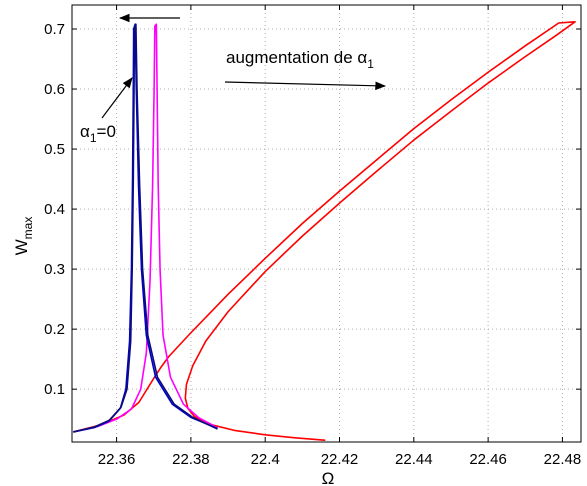  What do you see at coordinates (54, 209) in the screenshot?
I see `y-tick-label: 0.4` at bounding box center [54, 209].